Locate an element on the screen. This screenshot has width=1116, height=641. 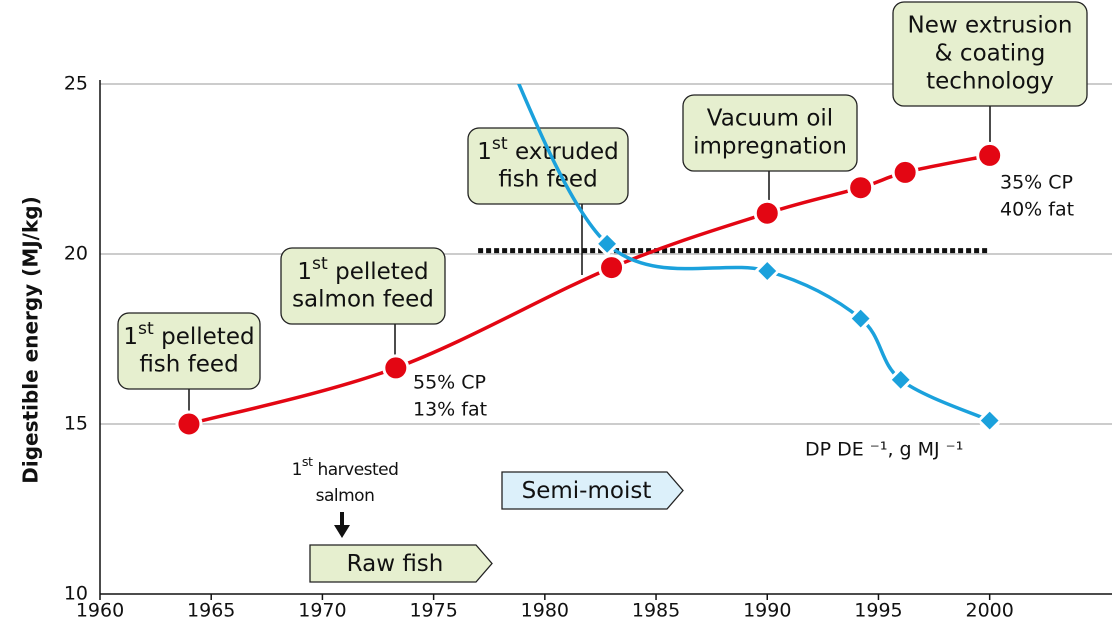
callout-text: salmon feed is located at coordinates (363, 300).